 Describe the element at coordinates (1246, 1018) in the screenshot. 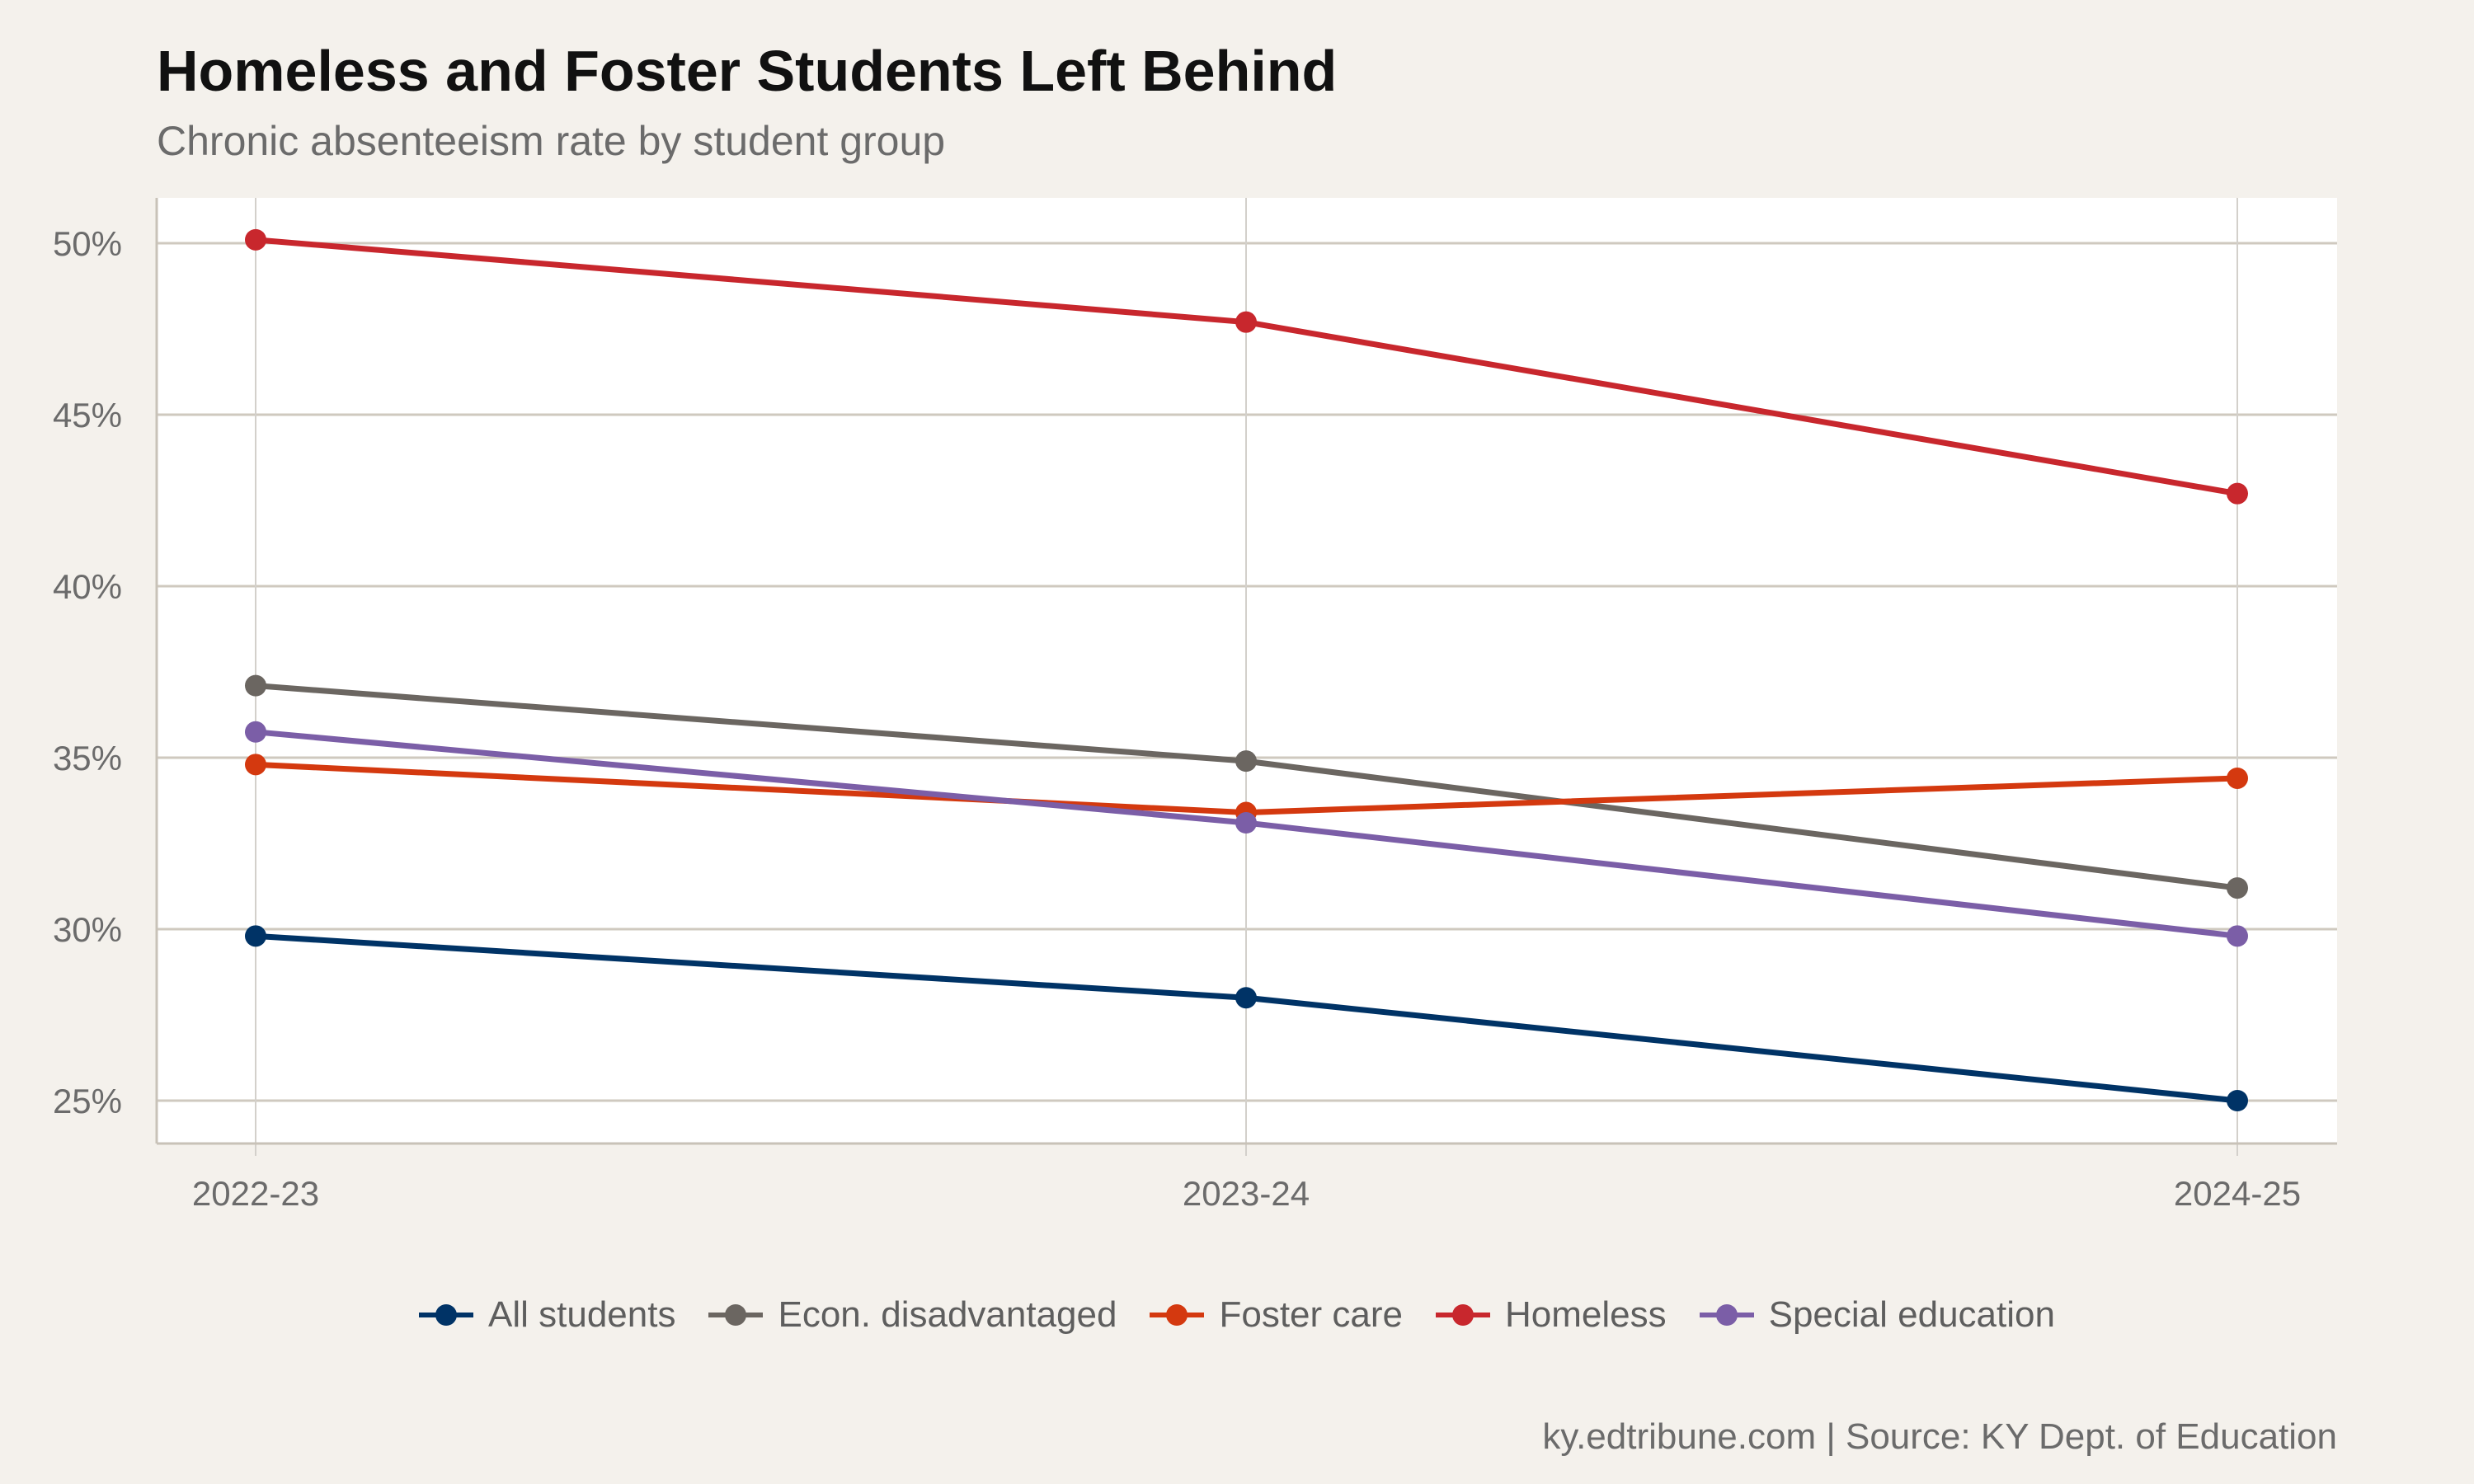

I see `series-all-students` at that location.